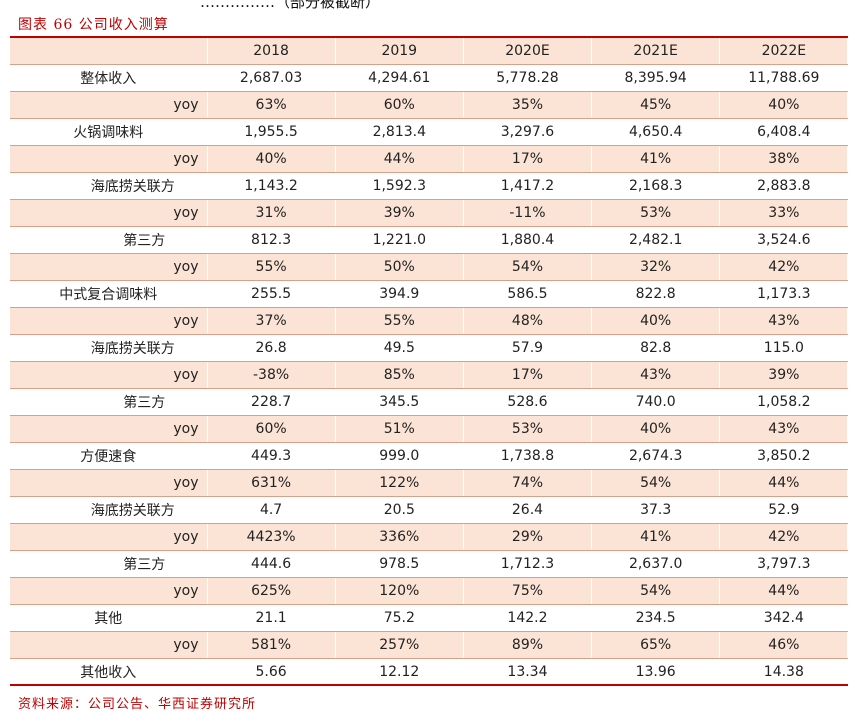  What do you see at coordinates (656, 51) in the screenshot?
I see `column-header: 2021E` at bounding box center [656, 51].